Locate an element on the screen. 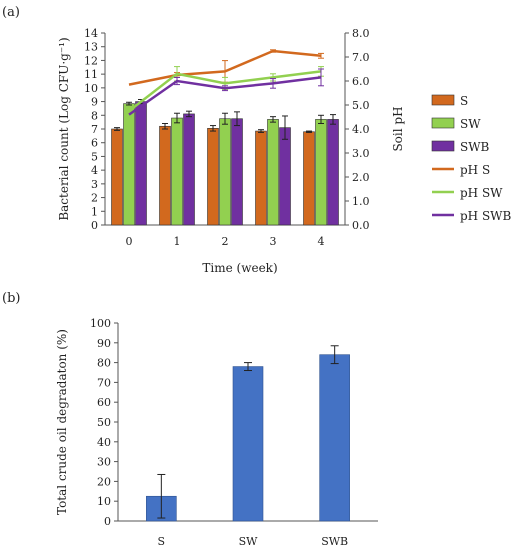  x-axis-label-a: Time (week) is located at coordinates (239, 268).